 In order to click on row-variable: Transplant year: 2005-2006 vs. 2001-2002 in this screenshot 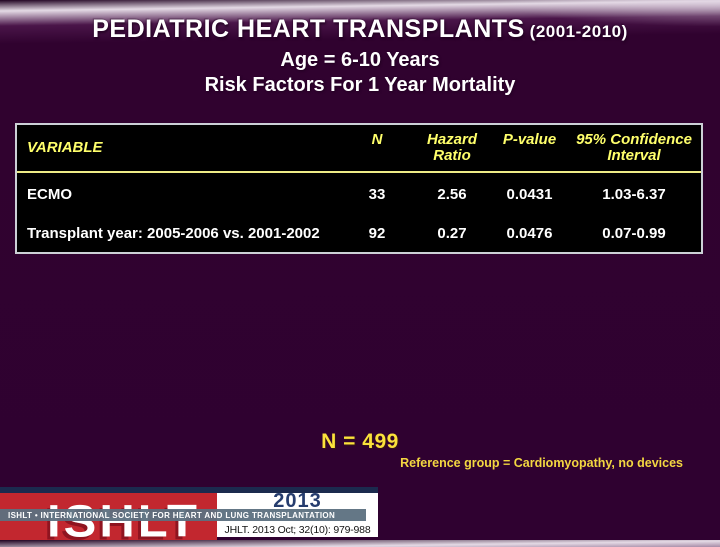, I will do `click(173, 233)`.